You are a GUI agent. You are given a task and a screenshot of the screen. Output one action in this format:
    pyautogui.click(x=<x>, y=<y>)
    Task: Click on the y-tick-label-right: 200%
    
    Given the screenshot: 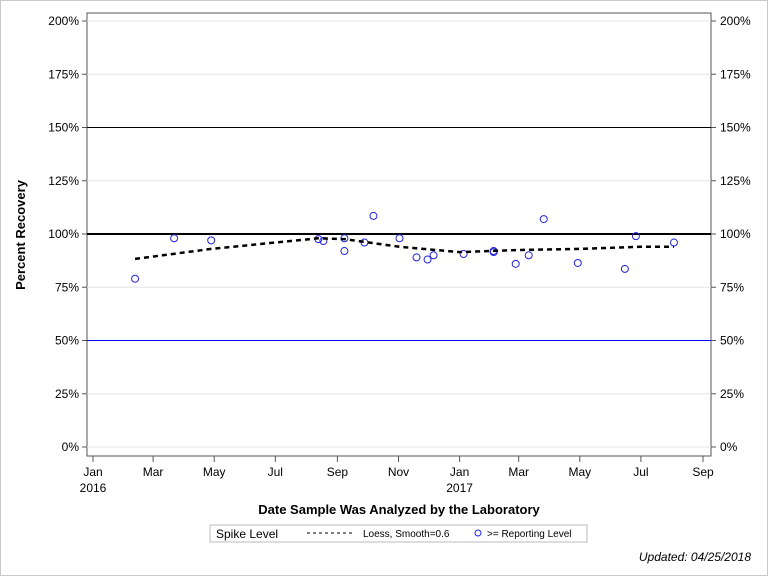 What is the action you would take?
    pyautogui.click(x=735, y=21)
    